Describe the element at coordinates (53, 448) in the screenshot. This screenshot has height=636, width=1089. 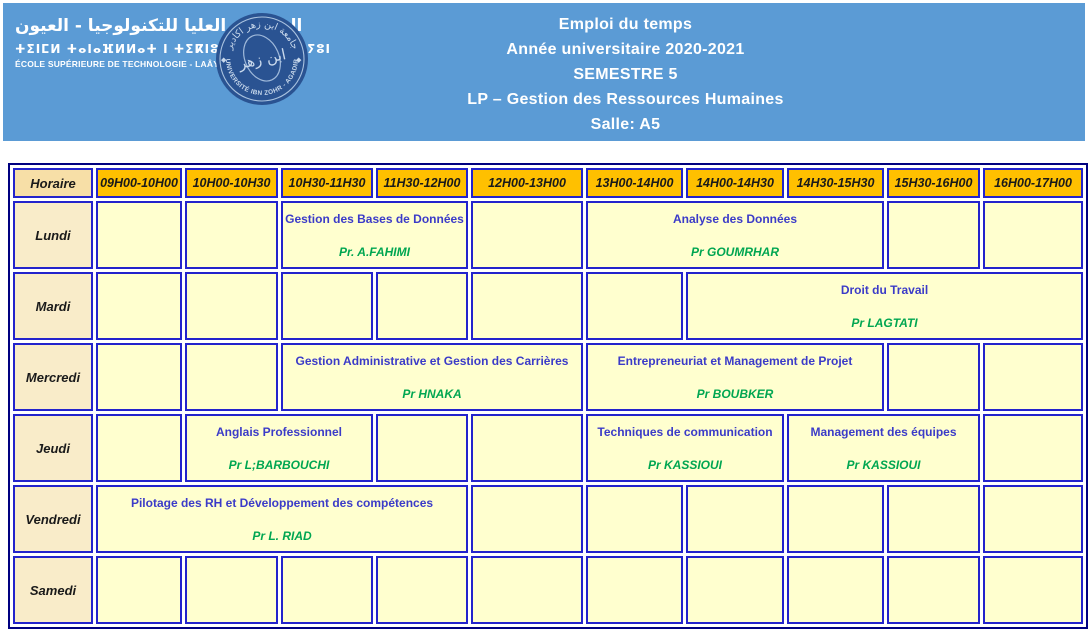
I see `day-label-jeudi: Jeudi` at that location.